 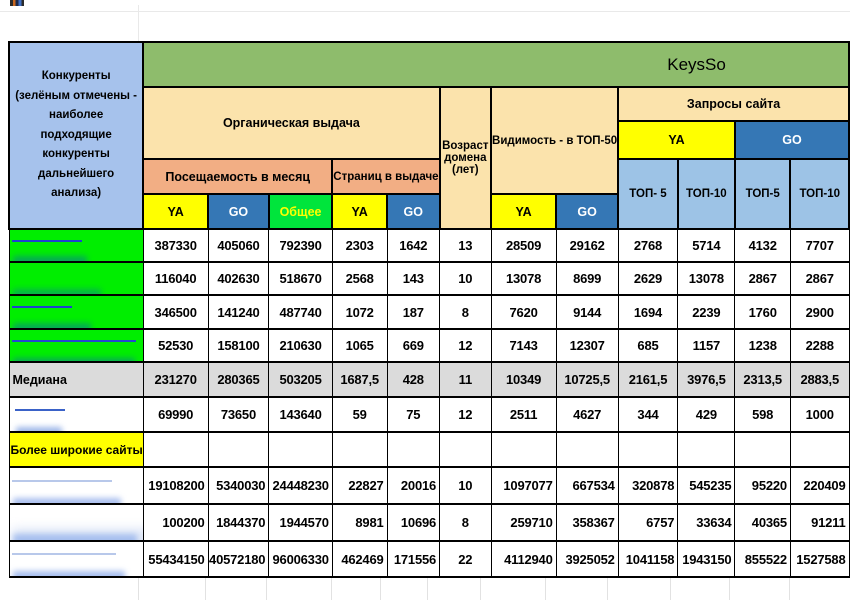 What do you see at coordinates (676, 140) in the screenshot?
I see `queries-ya-cell: YA` at bounding box center [676, 140].